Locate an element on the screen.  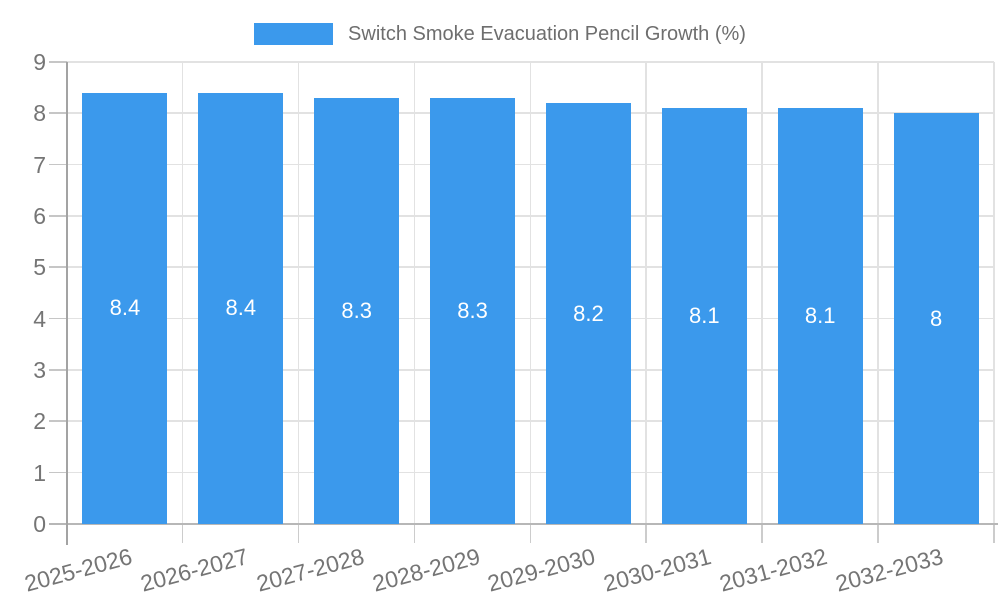
x-axis-tick-label: 2031-2032 is located at coordinates (773, 570).